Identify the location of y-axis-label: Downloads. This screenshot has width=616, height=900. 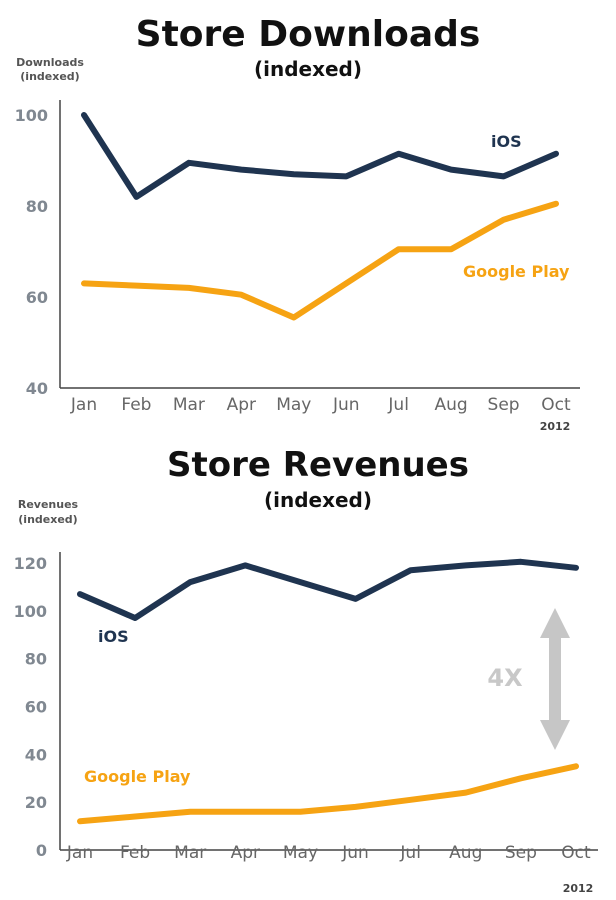
(50, 62).